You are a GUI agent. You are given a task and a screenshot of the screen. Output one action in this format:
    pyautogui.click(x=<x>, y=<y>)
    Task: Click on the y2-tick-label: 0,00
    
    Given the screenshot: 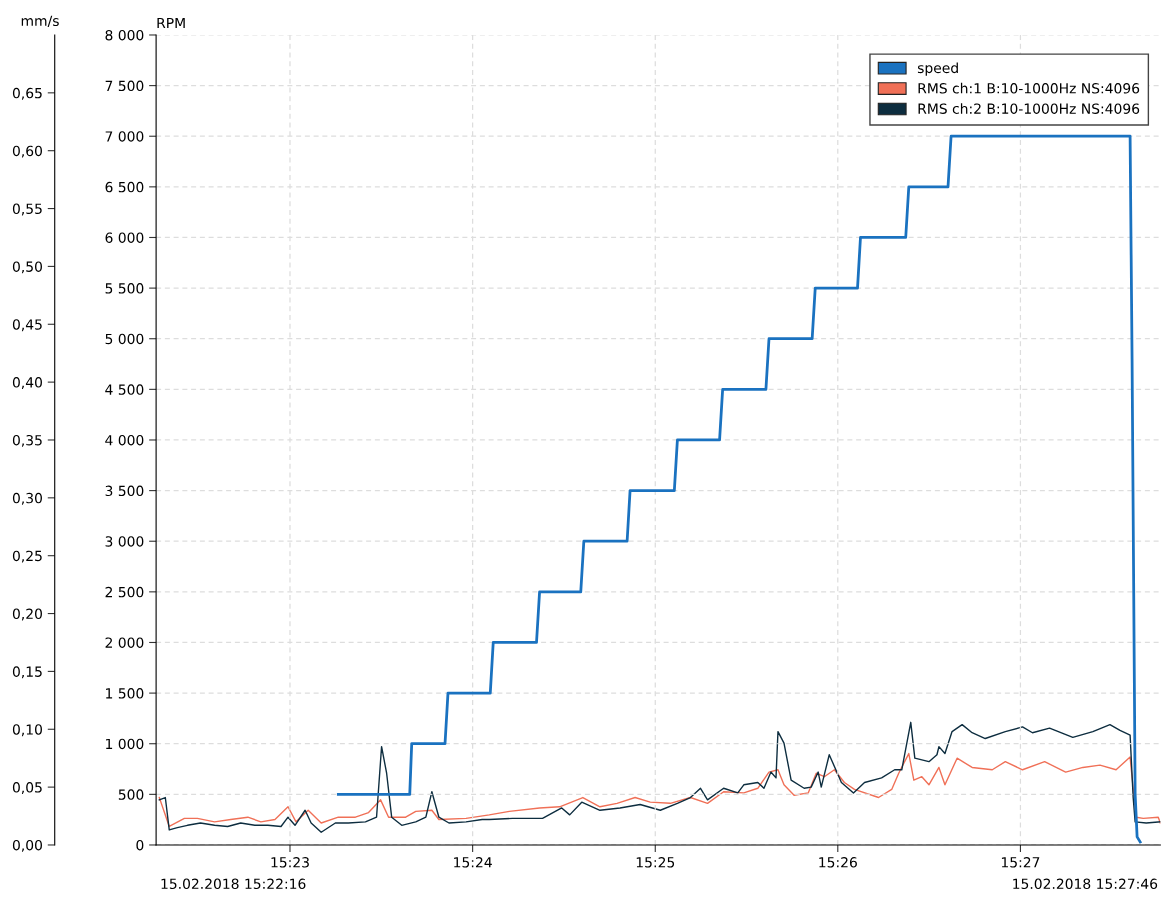 What is the action you would take?
    pyautogui.click(x=27, y=845)
    